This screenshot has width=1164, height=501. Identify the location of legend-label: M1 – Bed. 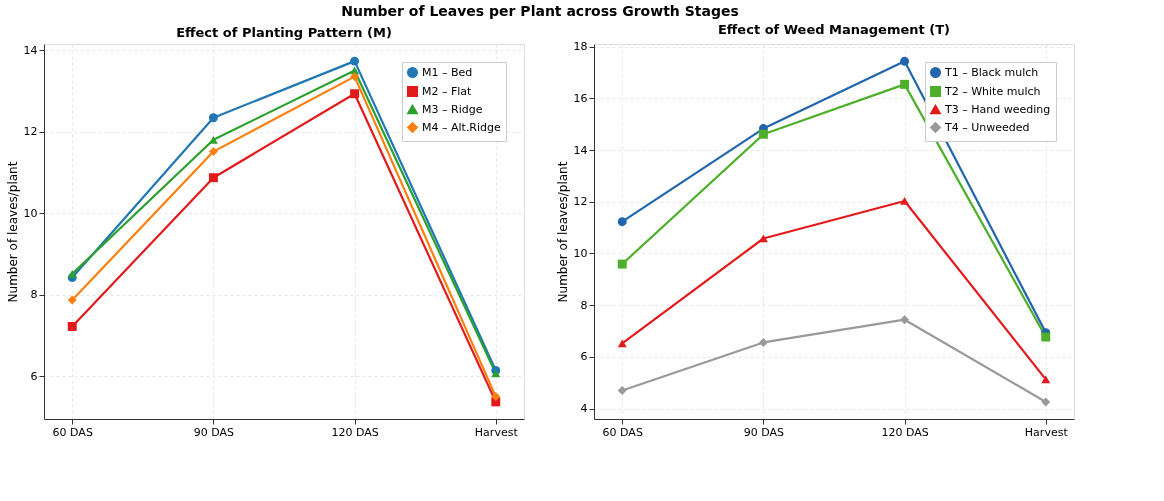
(447, 72).